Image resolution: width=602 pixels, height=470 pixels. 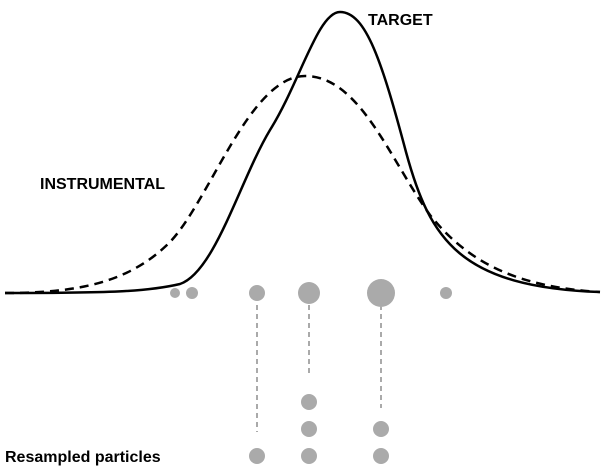 I want to click on resampled-label: Resampled particles, so click(x=83, y=457).